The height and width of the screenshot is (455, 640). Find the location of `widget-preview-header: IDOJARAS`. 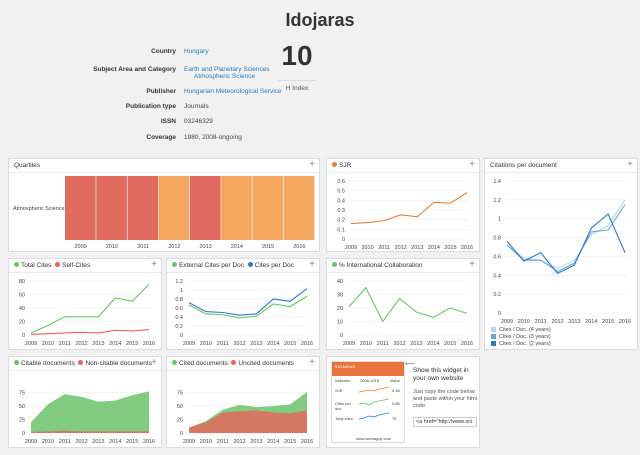

widget-preview-header: IDOJARAS is located at coordinates (368, 369).